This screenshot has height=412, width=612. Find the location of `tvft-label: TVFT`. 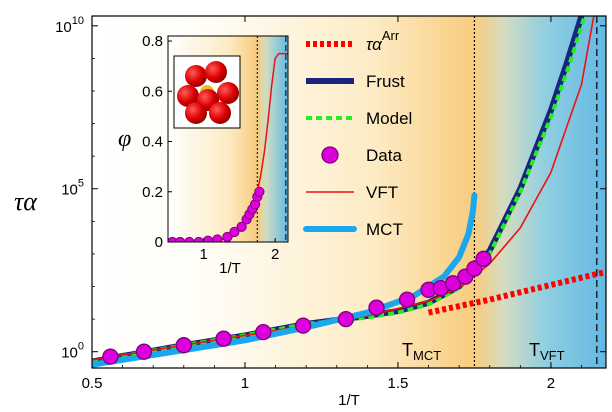

tvft-label: TVFT is located at coordinates (547, 351).